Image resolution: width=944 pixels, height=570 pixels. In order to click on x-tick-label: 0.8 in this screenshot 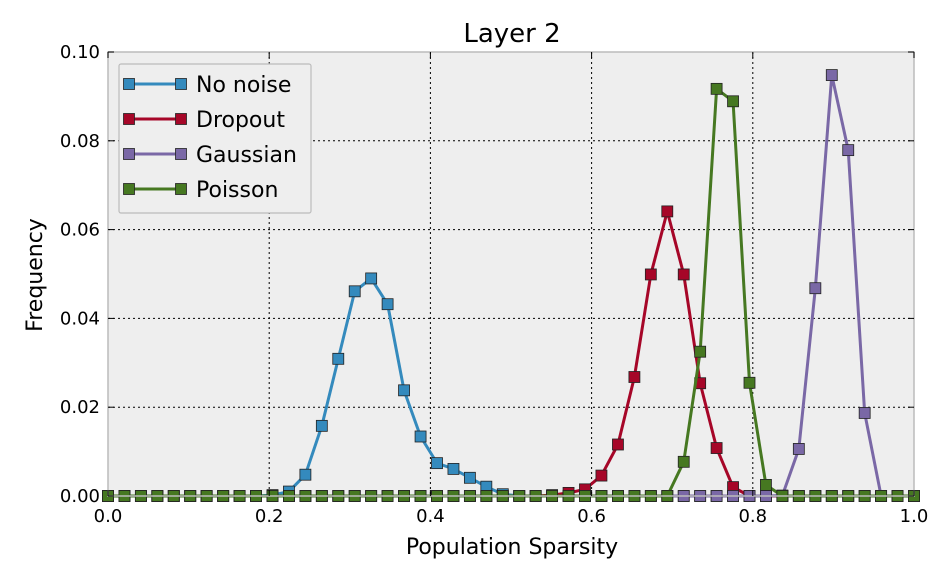, I will do `click(752, 516)`.